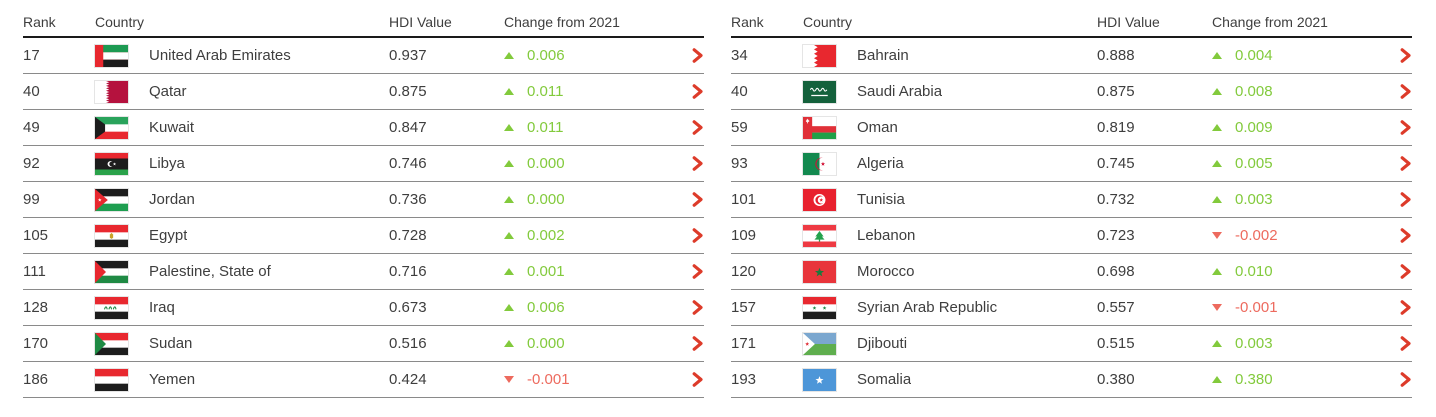 The image size is (1436, 417). I want to click on table-row: 109 Lebanon 0.723 -0.002, so click(1071, 236).